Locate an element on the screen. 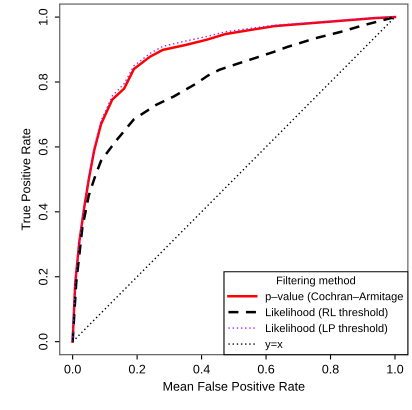  y-tick-label: 0.6 is located at coordinates (43, 147).